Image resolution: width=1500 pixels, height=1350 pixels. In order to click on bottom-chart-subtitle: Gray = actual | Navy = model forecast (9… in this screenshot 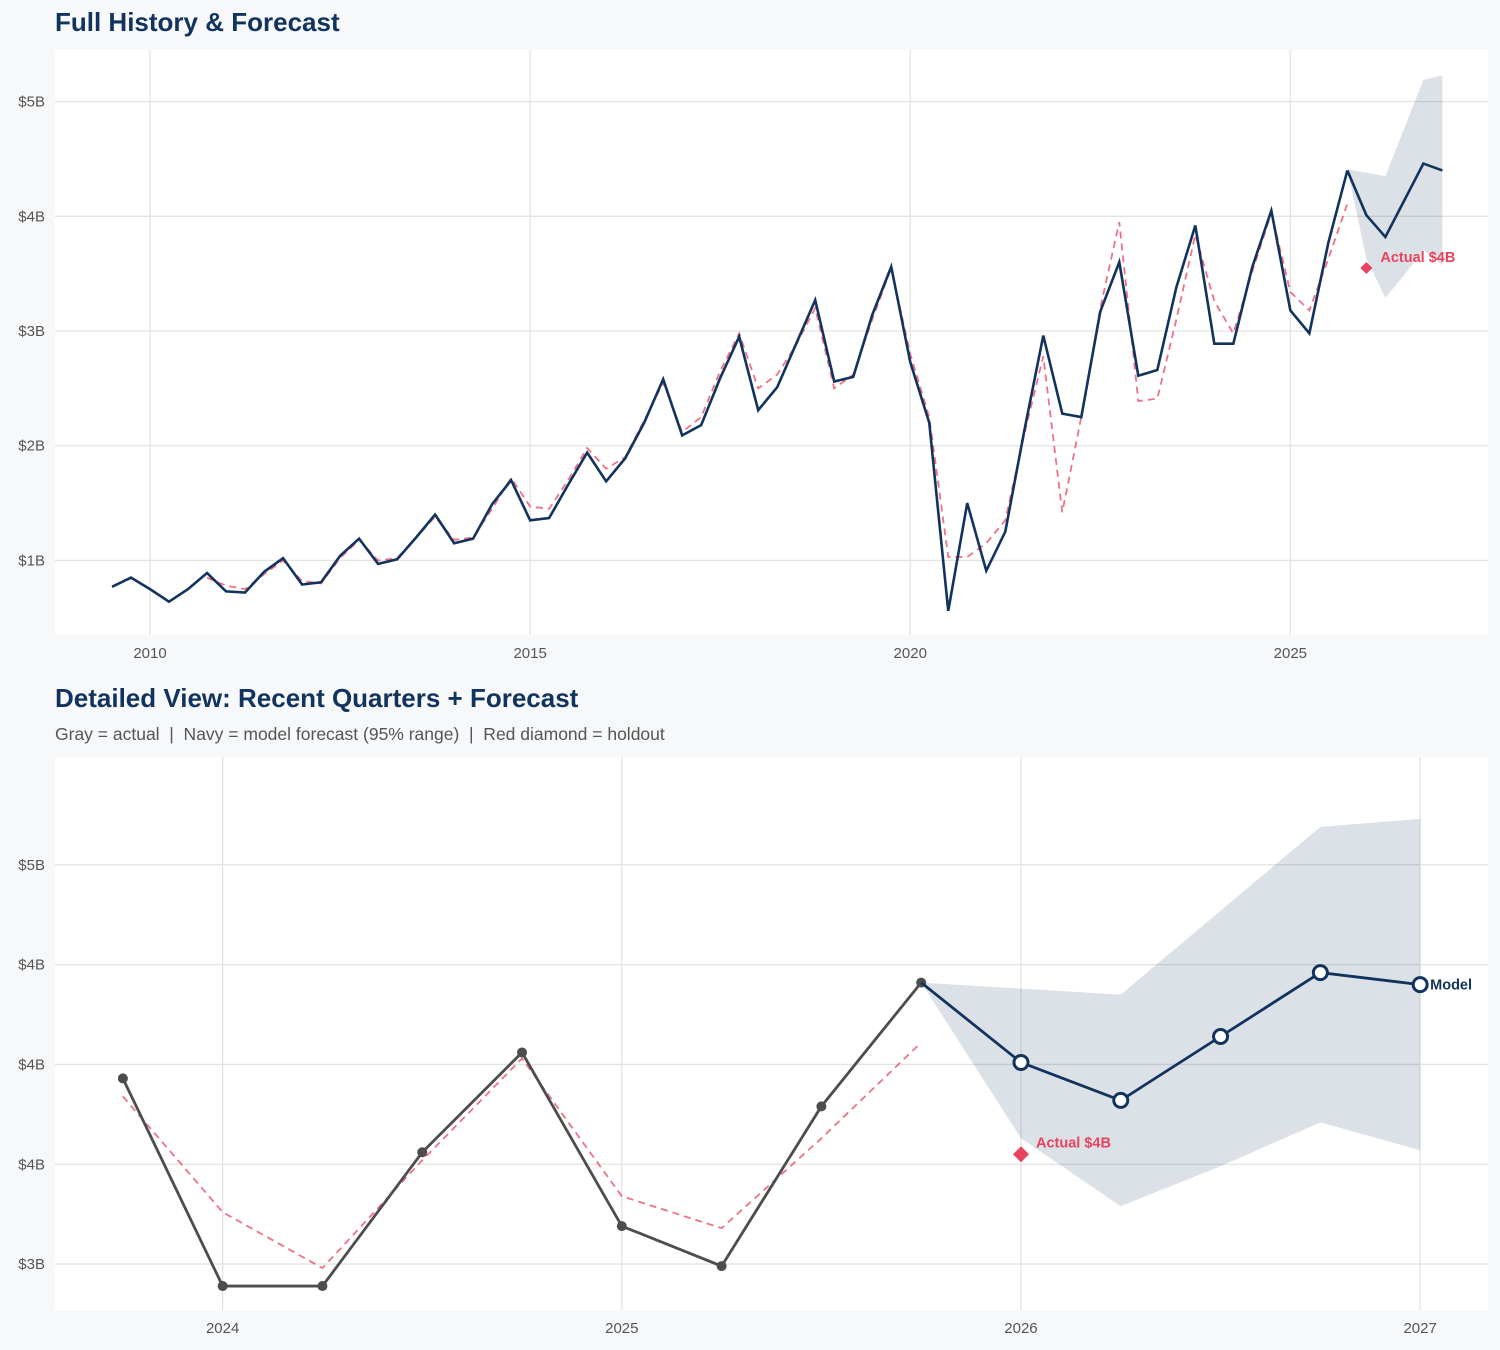, I will do `click(360, 734)`.